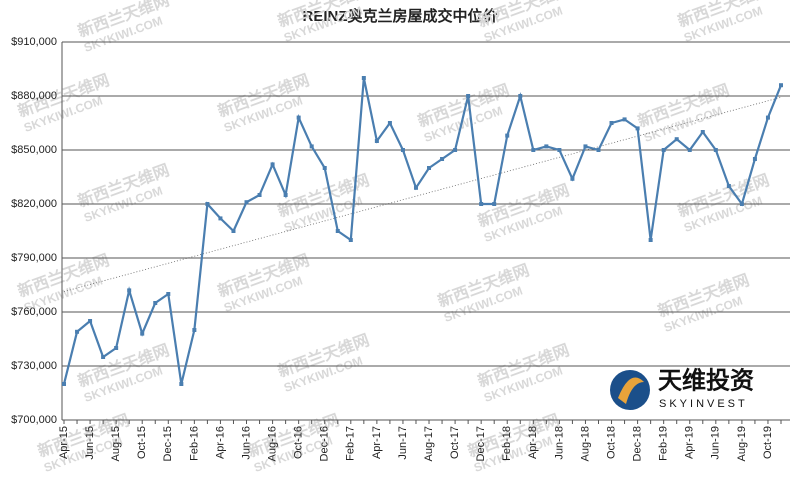 Image resolution: width=800 pixels, height=479 pixels. I want to click on x-tick-label: Apr-16, so click(220, 442).